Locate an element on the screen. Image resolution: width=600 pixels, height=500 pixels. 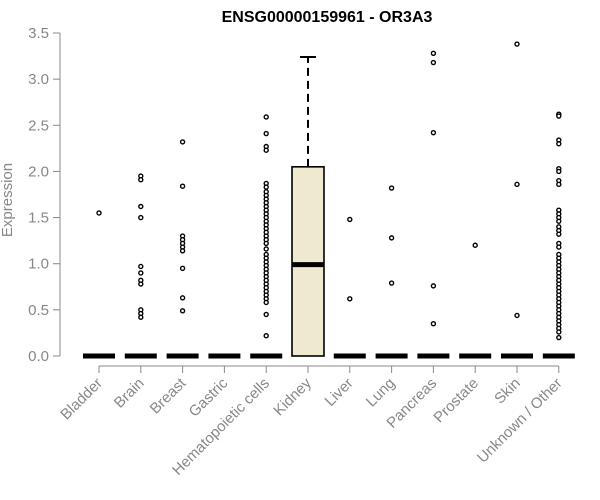
y-axis: 0.0 0.5 1.0 1.5 2.0 2.5 3.0 3.5 is located at coordinates (44, 195).